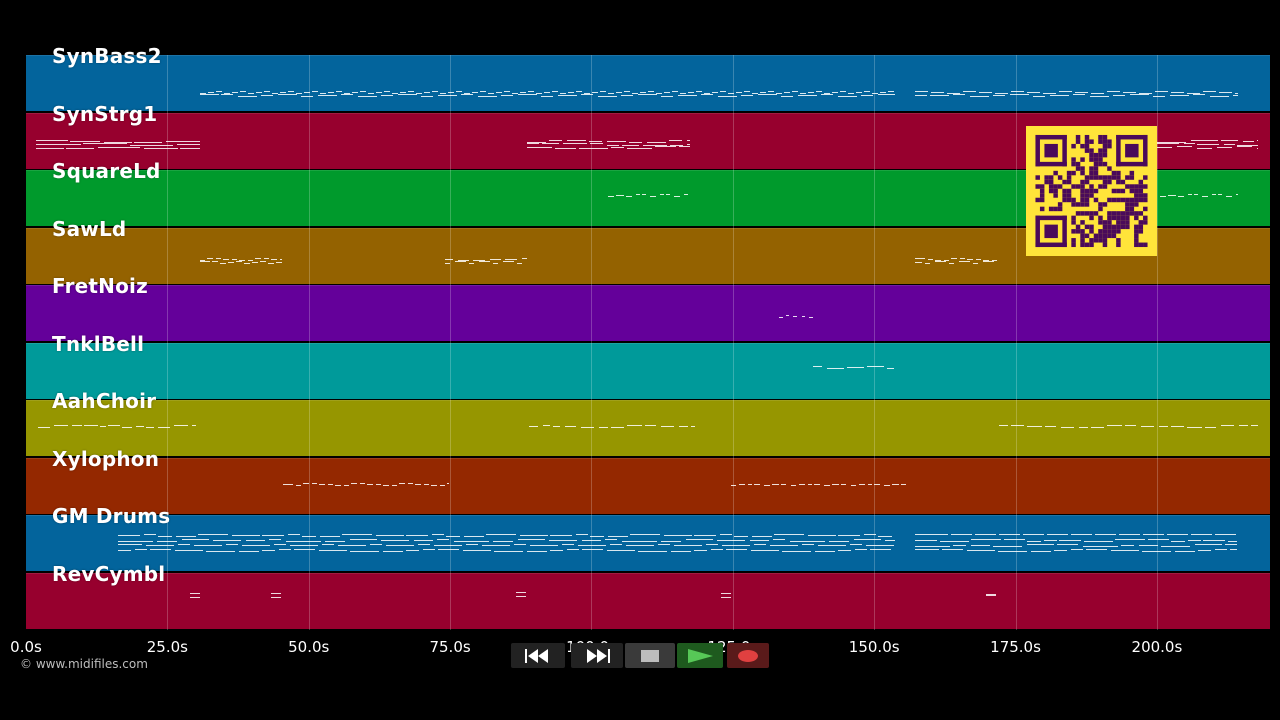  I want to click on stop-button, so click(650, 655).